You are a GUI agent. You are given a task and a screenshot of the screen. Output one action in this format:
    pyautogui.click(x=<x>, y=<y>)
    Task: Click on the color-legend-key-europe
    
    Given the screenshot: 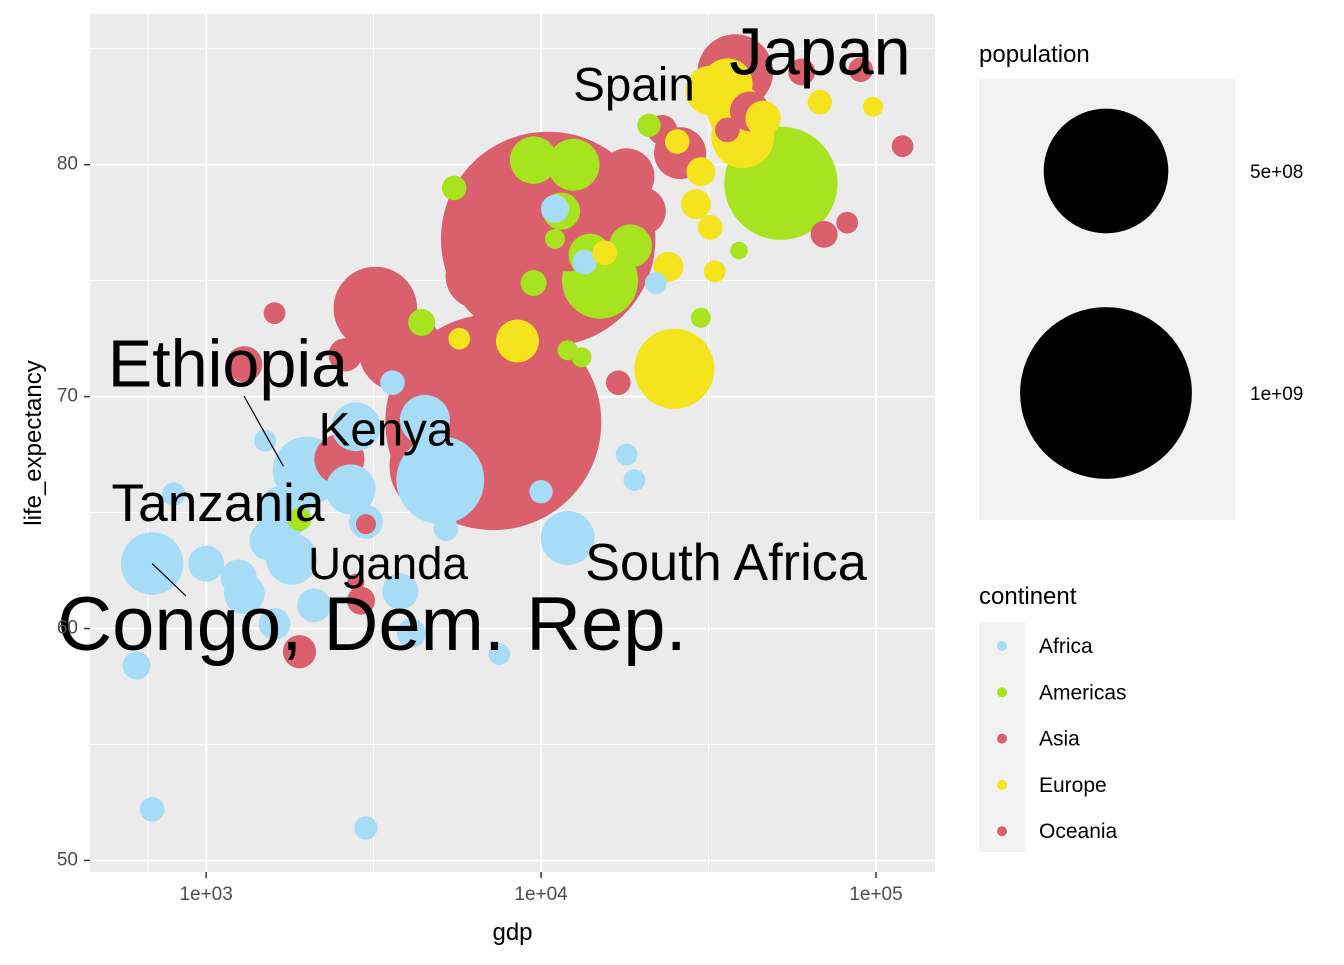 What is the action you would take?
    pyautogui.click(x=1002, y=784)
    